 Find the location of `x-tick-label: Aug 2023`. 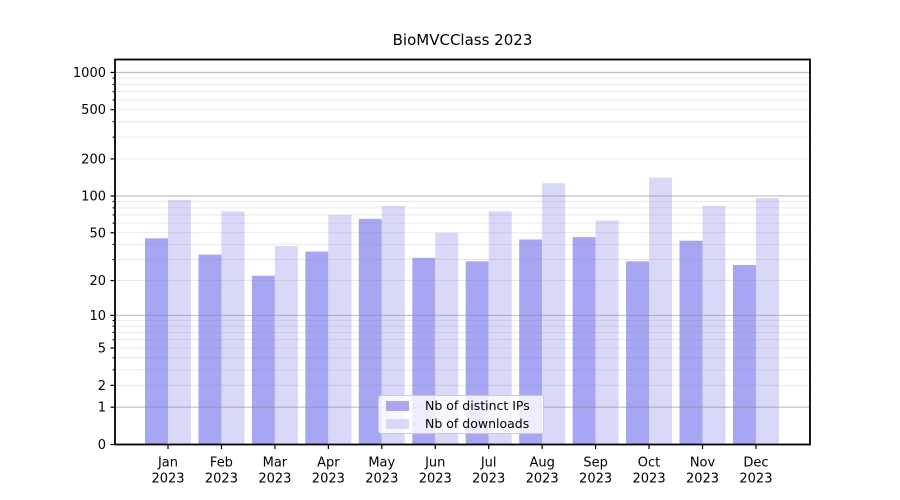

x-tick-label: Aug 2023 is located at coordinates (542, 471).